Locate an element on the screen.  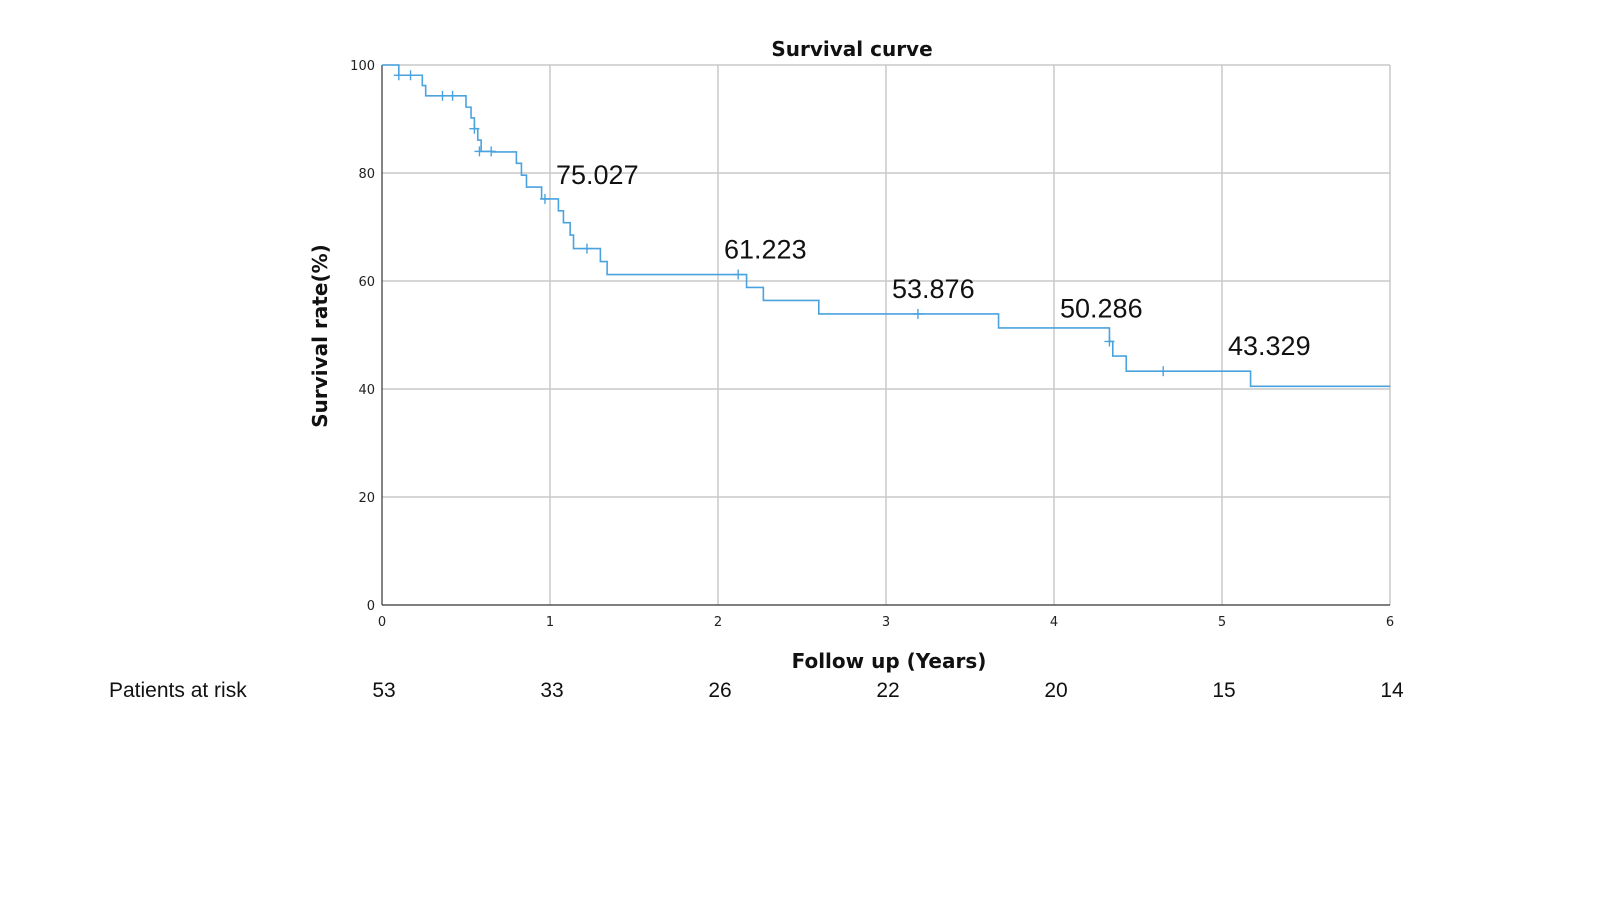
survival-value-label: 53.876 is located at coordinates (933, 289).